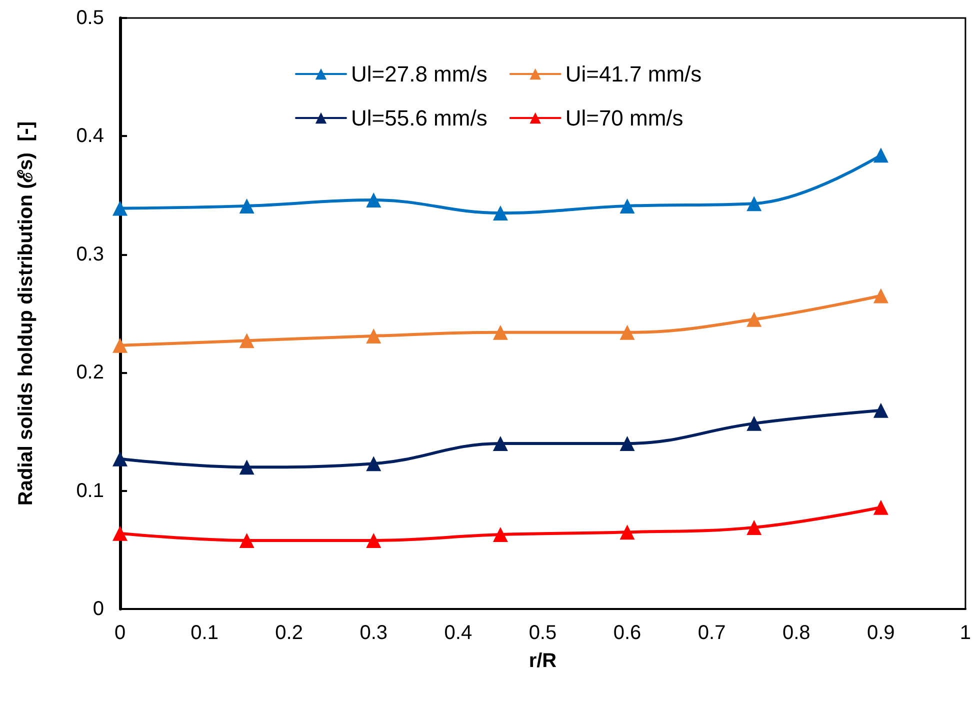 The width and height of the screenshot is (974, 702). What do you see at coordinates (289, 633) in the screenshot?
I see `x-tick-label: 0.2` at bounding box center [289, 633].